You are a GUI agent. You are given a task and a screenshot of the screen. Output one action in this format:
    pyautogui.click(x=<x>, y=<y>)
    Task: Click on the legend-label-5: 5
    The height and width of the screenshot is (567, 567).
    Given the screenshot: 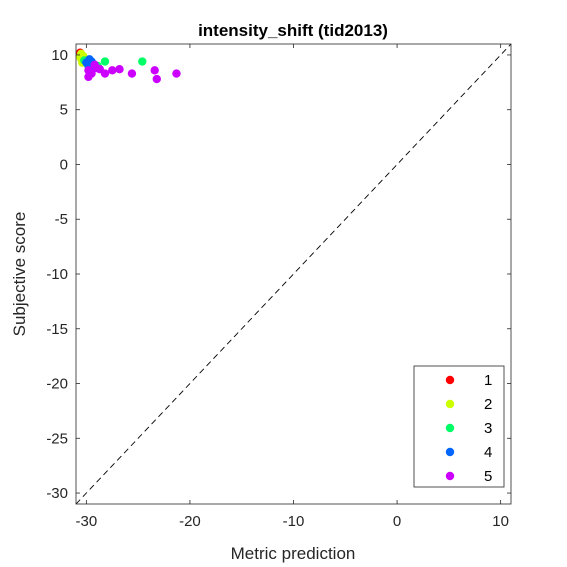 What is the action you would take?
    pyautogui.click(x=488, y=476)
    